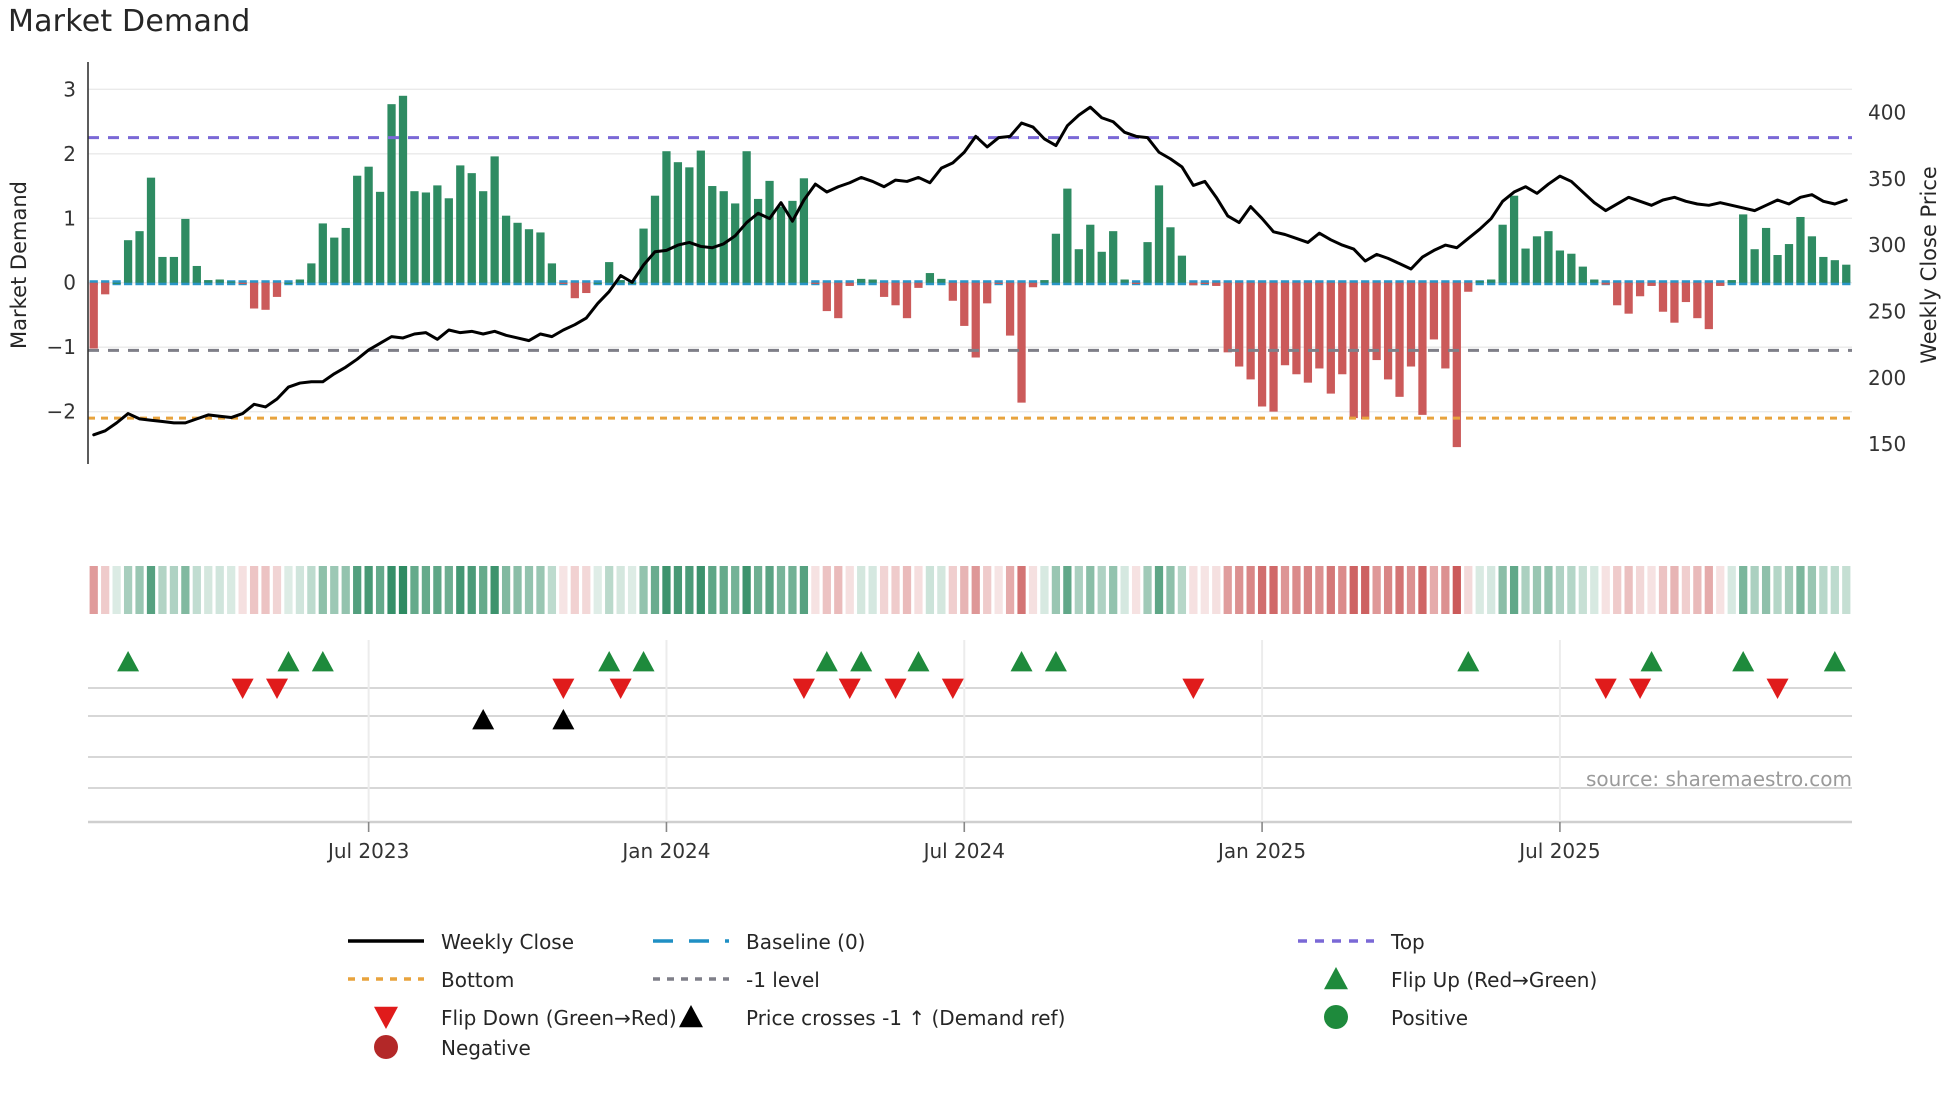  What do you see at coordinates (452, 1047) in the screenshot?
I see `legend-item: Negative` at bounding box center [452, 1047].